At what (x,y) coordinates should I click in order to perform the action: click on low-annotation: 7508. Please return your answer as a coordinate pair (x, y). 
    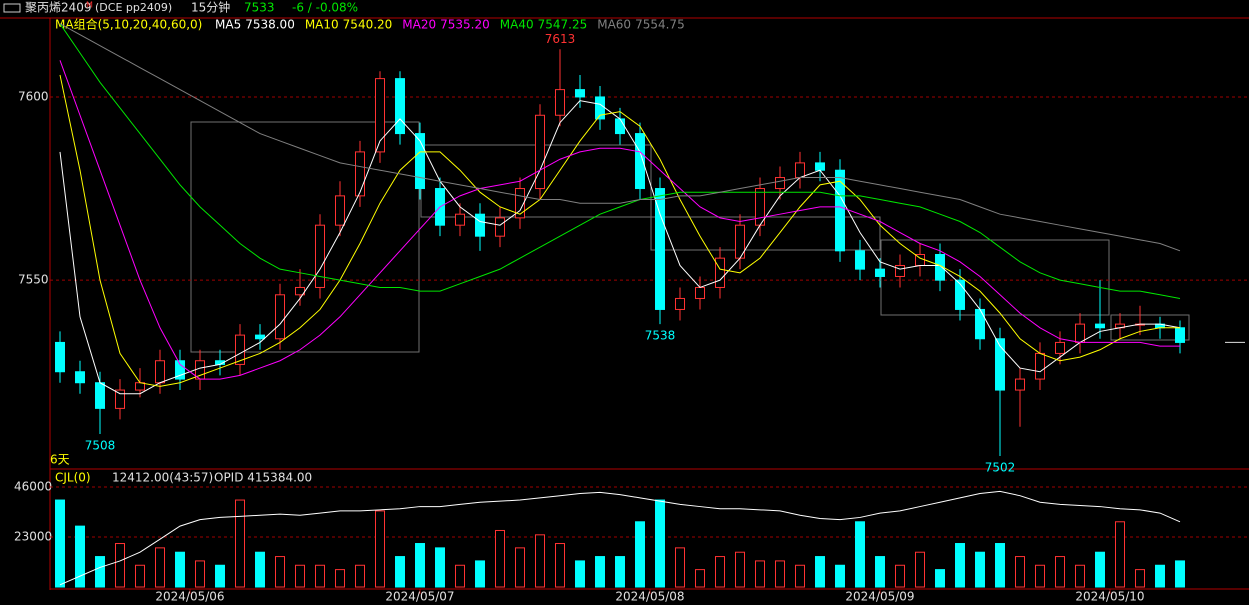
    Looking at the image, I should click on (100, 446).